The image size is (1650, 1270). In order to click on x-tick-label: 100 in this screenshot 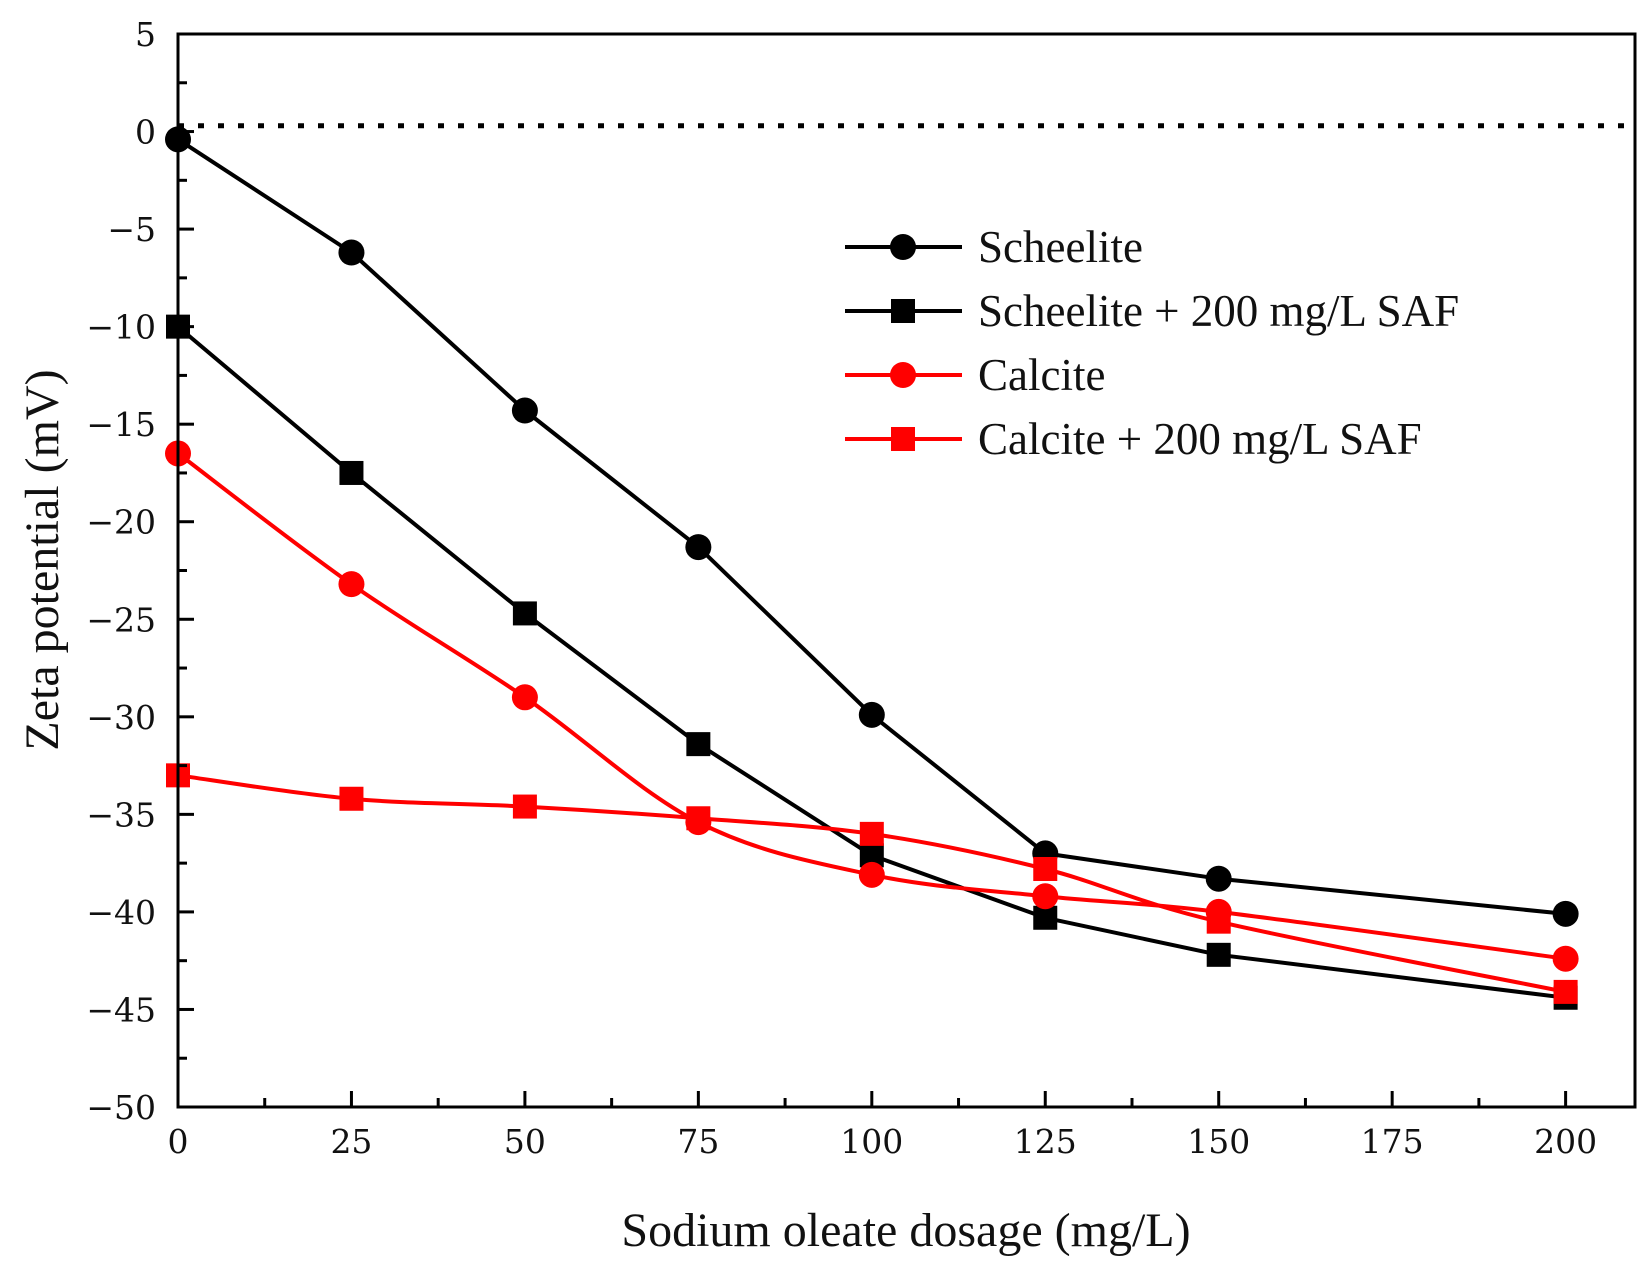, I will do `click(871, 1141)`.